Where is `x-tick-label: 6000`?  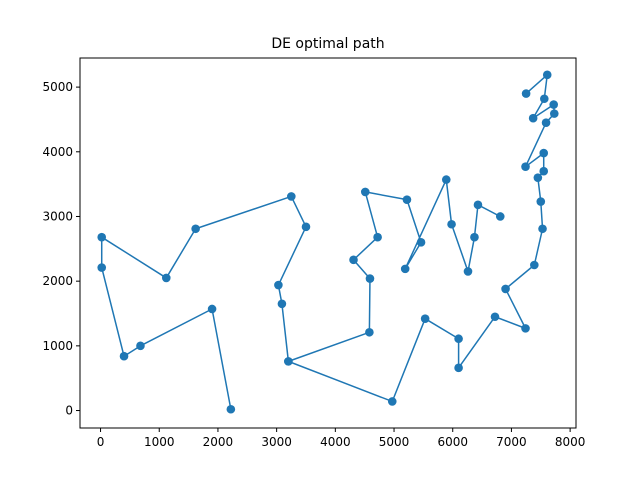
x-tick-label: 6000 is located at coordinates (452, 442).